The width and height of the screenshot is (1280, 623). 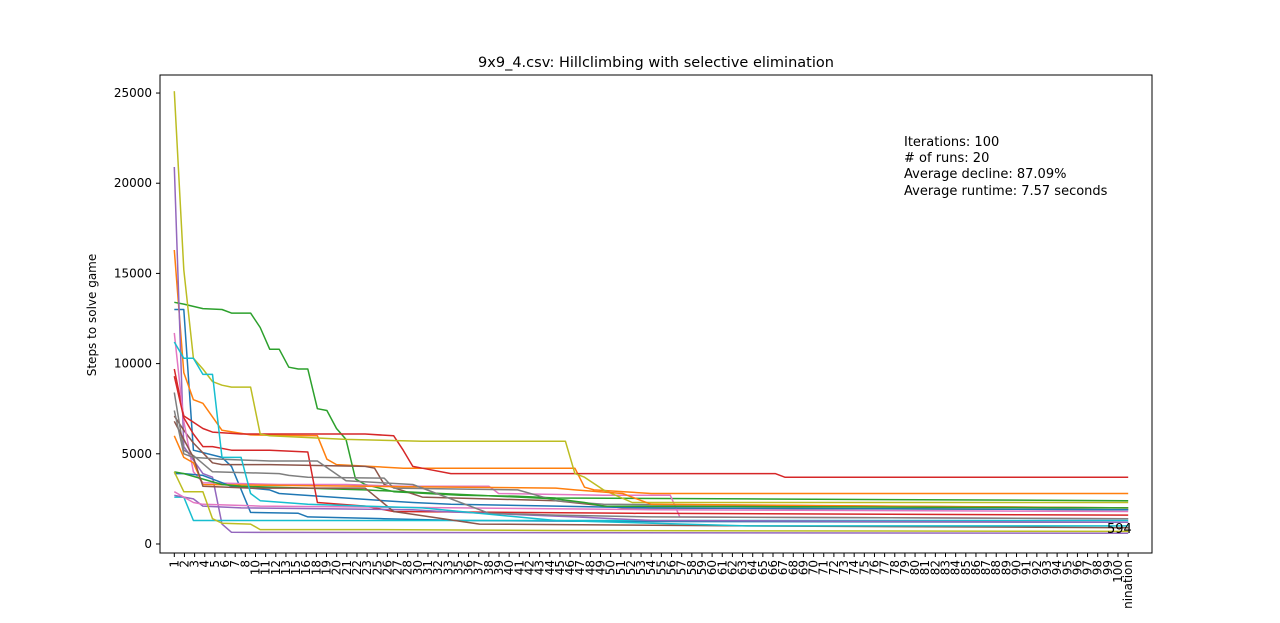 What do you see at coordinates (306, 567) in the screenshot?
I see `x-tick-label: 16` at bounding box center [306, 567].